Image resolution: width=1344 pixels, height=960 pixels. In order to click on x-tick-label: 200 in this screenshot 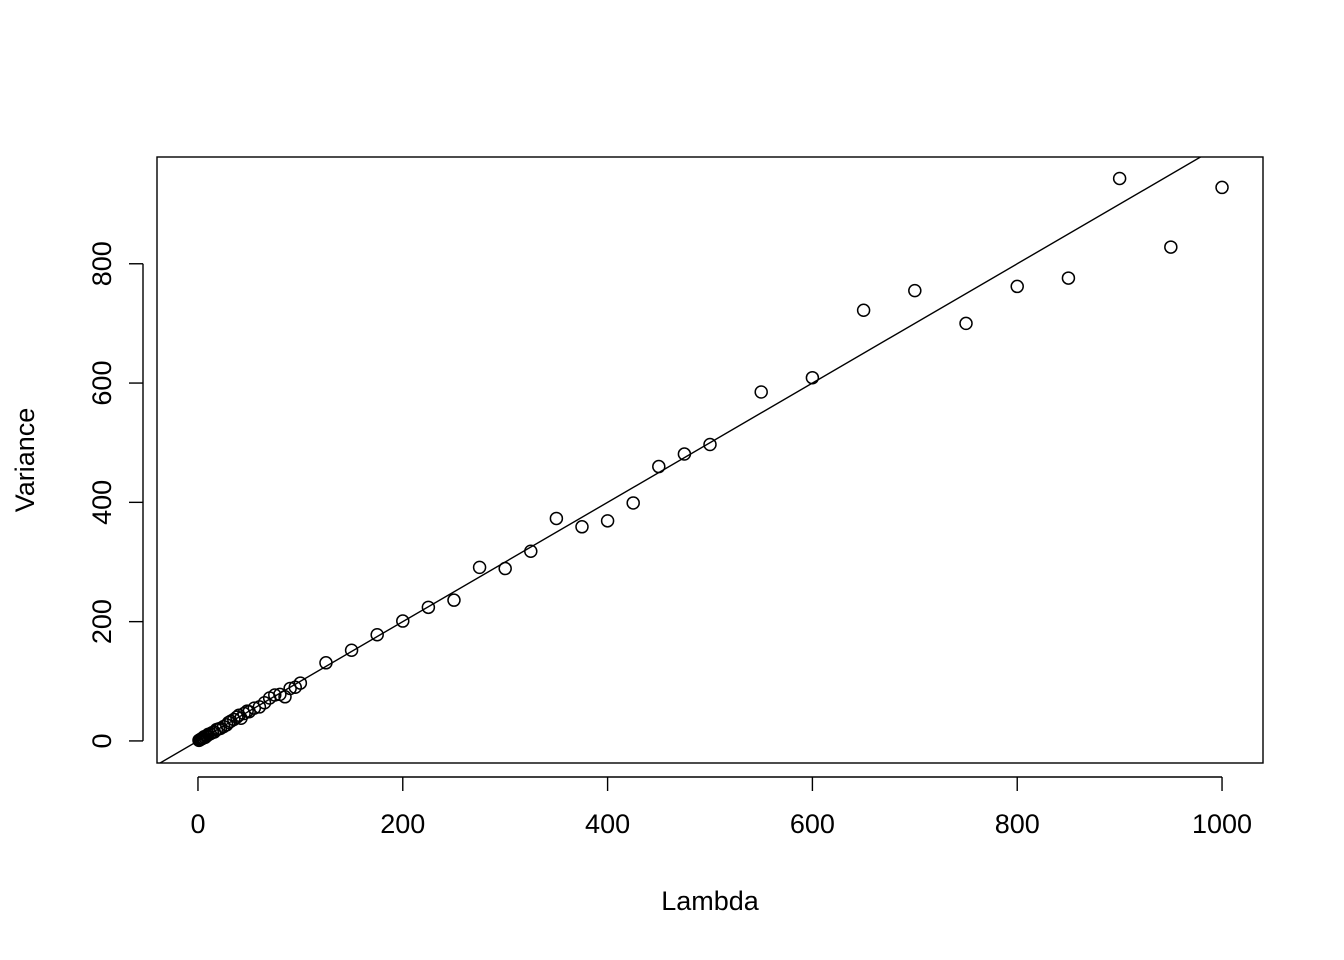, I will do `click(402, 824)`.